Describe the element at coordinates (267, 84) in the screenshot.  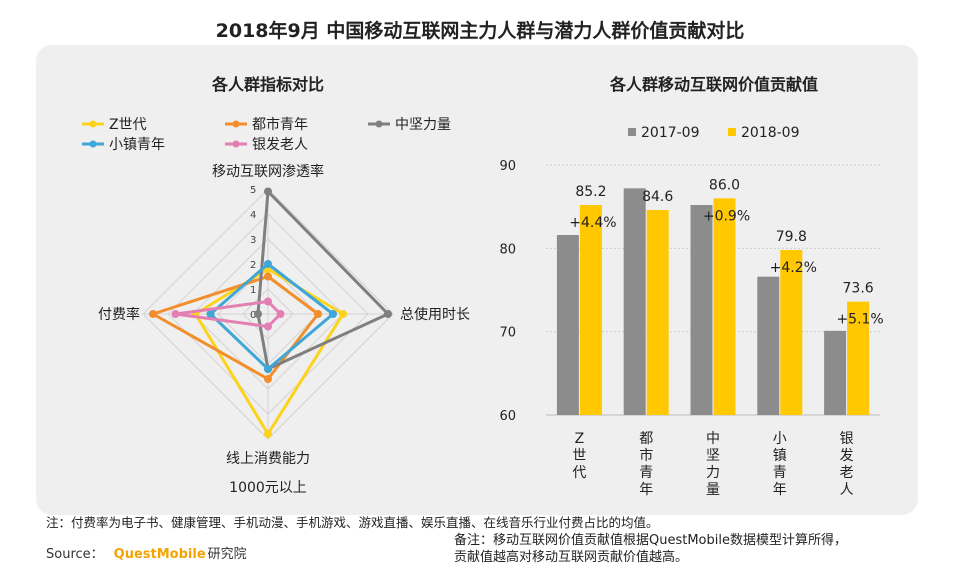
I see `radar-title: 各人群指标对比` at that location.